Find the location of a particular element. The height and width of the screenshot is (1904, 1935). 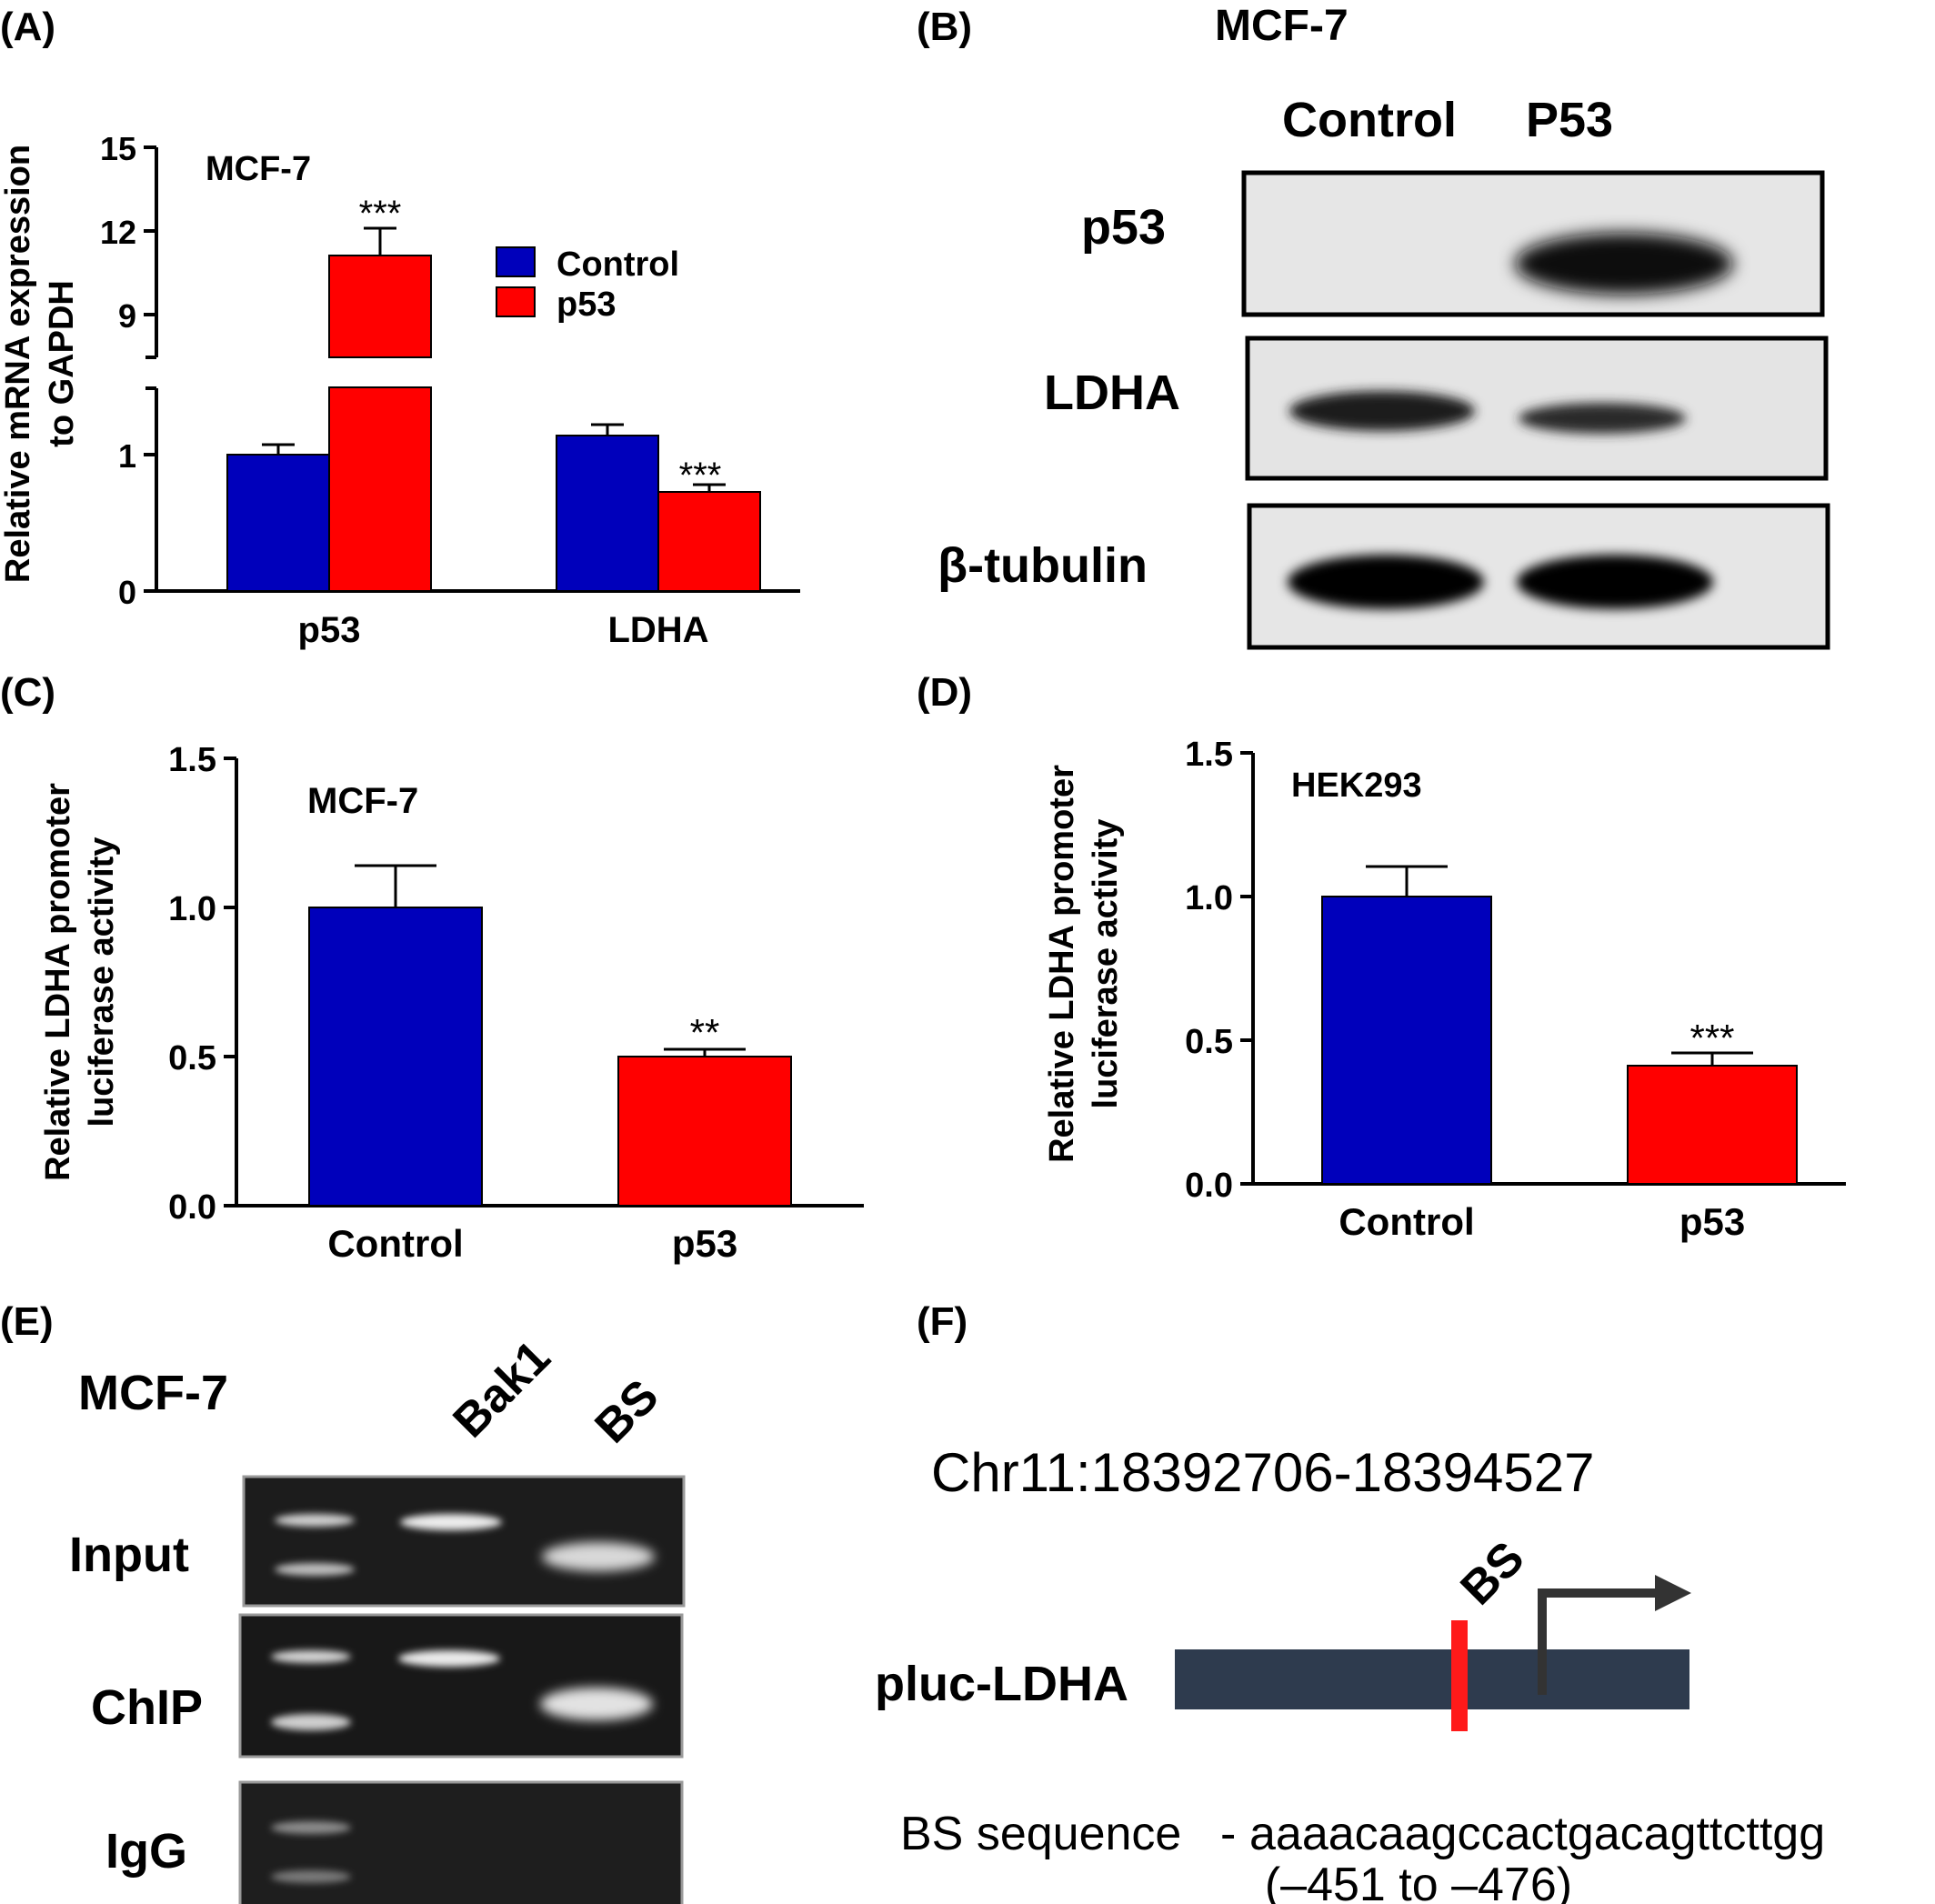

panel-d-ylabel-line1: Relative LDHA promoter is located at coordinates (1062, 964).